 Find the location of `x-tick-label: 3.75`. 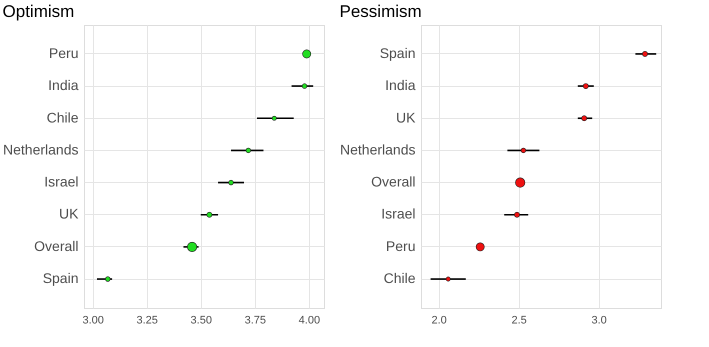

x-tick-label: 3.75 is located at coordinates (255, 320).